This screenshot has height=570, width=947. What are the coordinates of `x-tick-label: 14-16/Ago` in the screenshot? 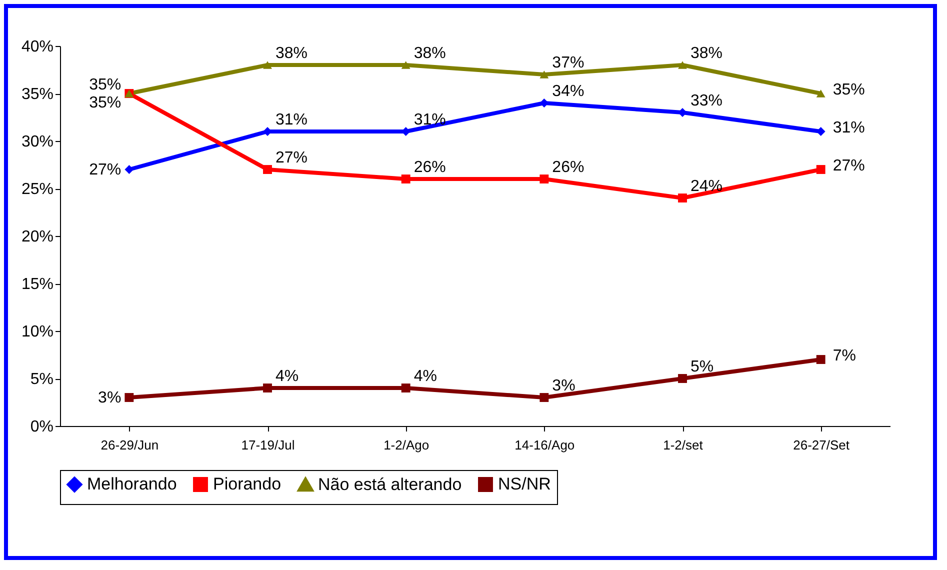 It's located at (544, 445).